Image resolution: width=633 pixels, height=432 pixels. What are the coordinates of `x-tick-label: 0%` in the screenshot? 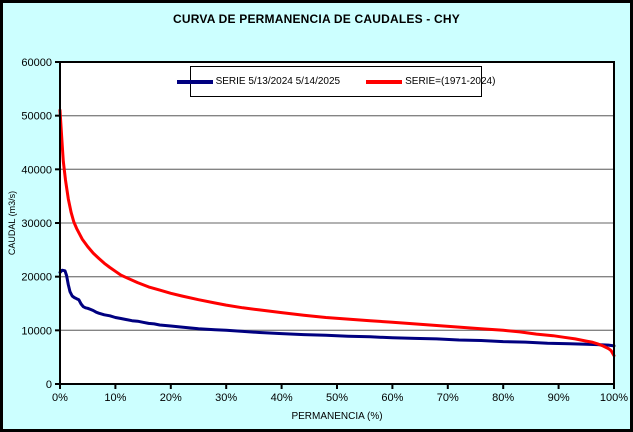 It's located at (60, 398).